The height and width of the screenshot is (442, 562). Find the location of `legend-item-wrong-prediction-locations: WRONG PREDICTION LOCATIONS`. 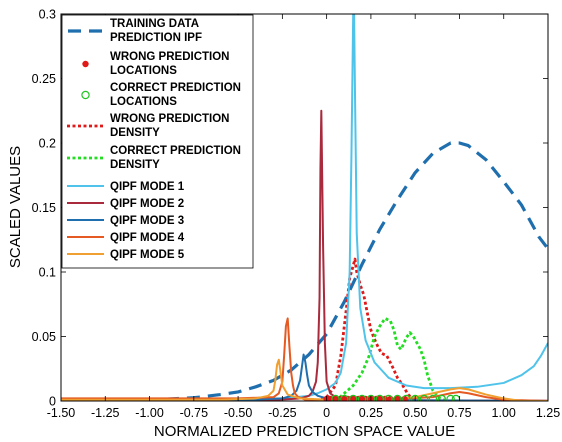

legend-item-wrong-prediction-locations: WRONG PREDICTION LOCATIONS is located at coordinates (155, 64).